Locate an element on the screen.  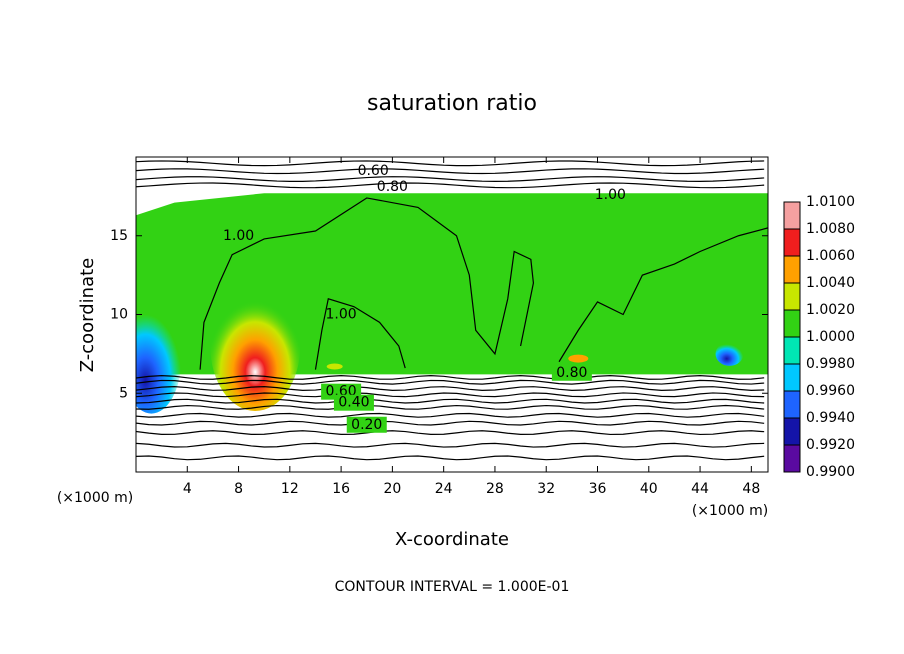
y-tick-label: 5 is located at coordinates (123, 393).